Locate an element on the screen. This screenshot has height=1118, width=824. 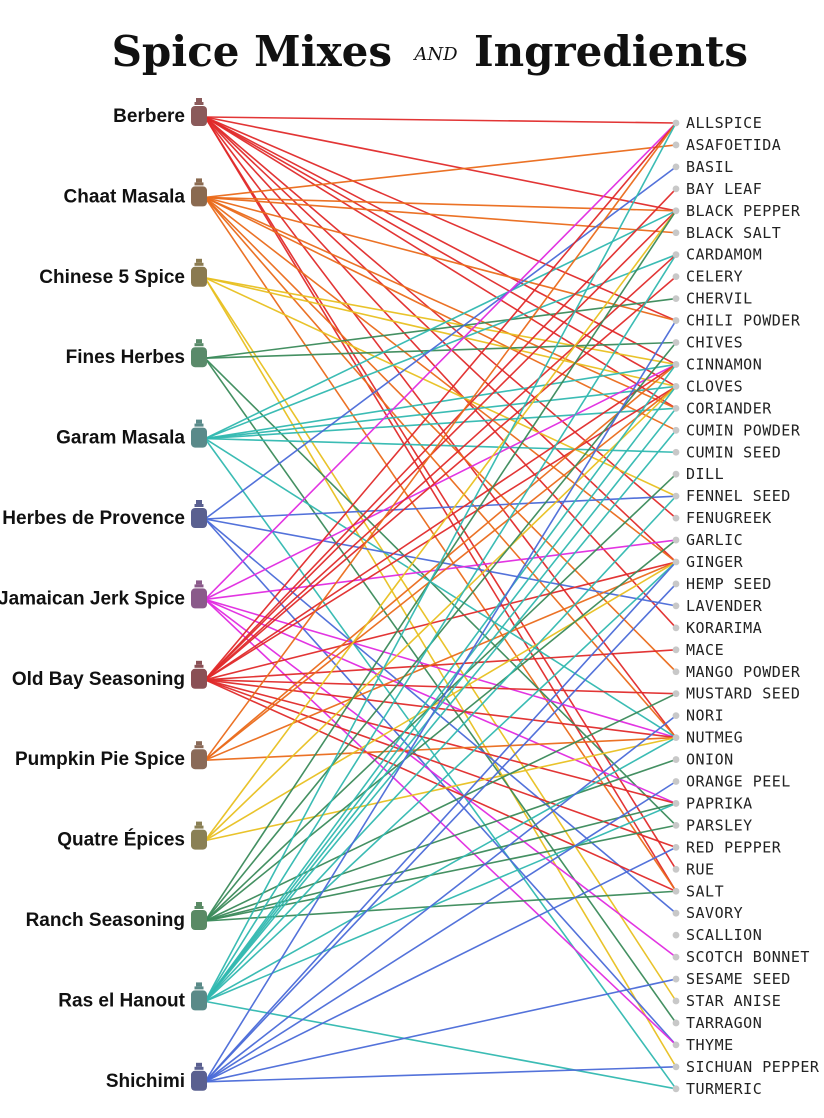
ingredient-label: CHILI POWDER is located at coordinates (743, 321).